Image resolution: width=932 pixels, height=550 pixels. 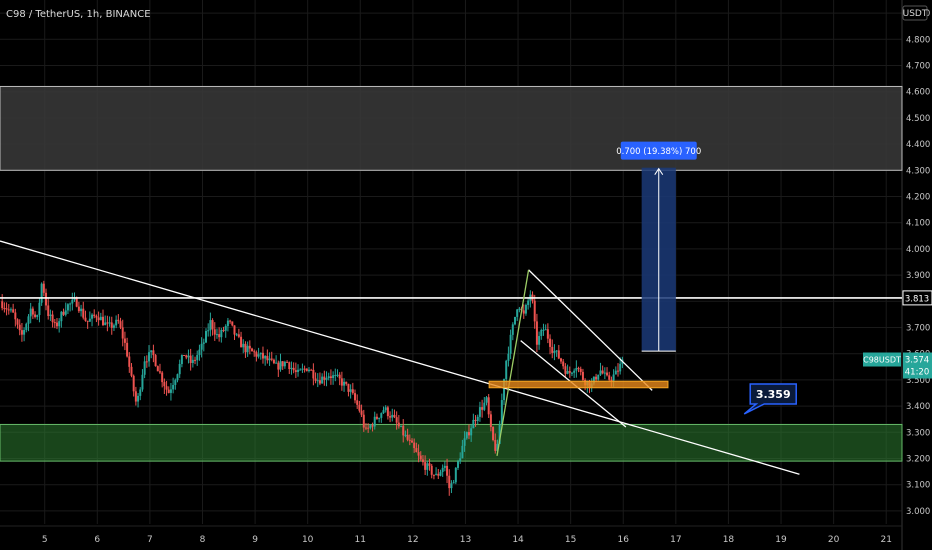 I want to click on candle-timer: 41:20, so click(x=917, y=373).